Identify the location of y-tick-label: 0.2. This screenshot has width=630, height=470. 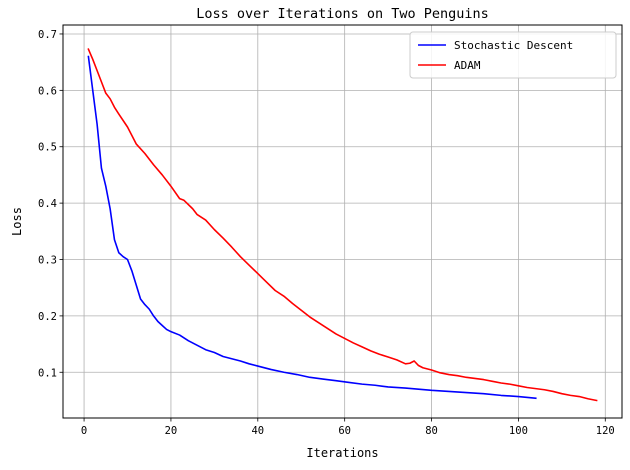
(47, 317).